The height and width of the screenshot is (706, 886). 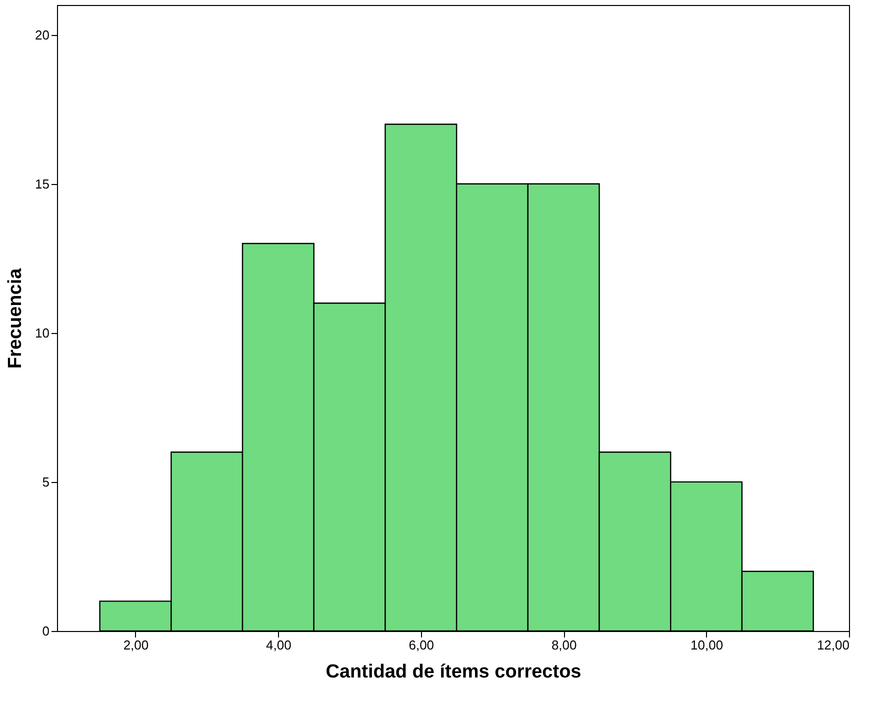 I want to click on y-tick-label: 10, so click(x=42, y=332).